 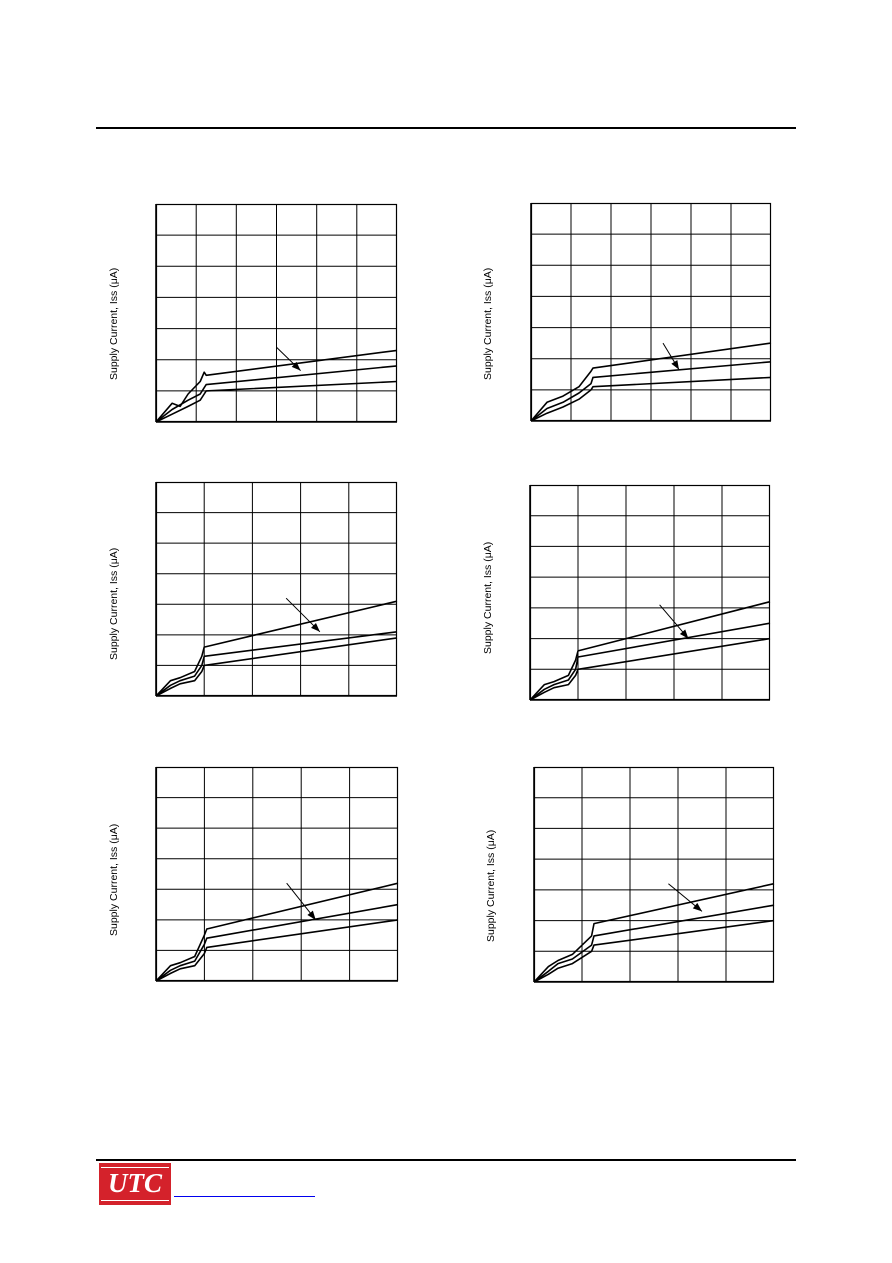 I want to click on logo-bottom-stripe, so click(x=135, y=1200).